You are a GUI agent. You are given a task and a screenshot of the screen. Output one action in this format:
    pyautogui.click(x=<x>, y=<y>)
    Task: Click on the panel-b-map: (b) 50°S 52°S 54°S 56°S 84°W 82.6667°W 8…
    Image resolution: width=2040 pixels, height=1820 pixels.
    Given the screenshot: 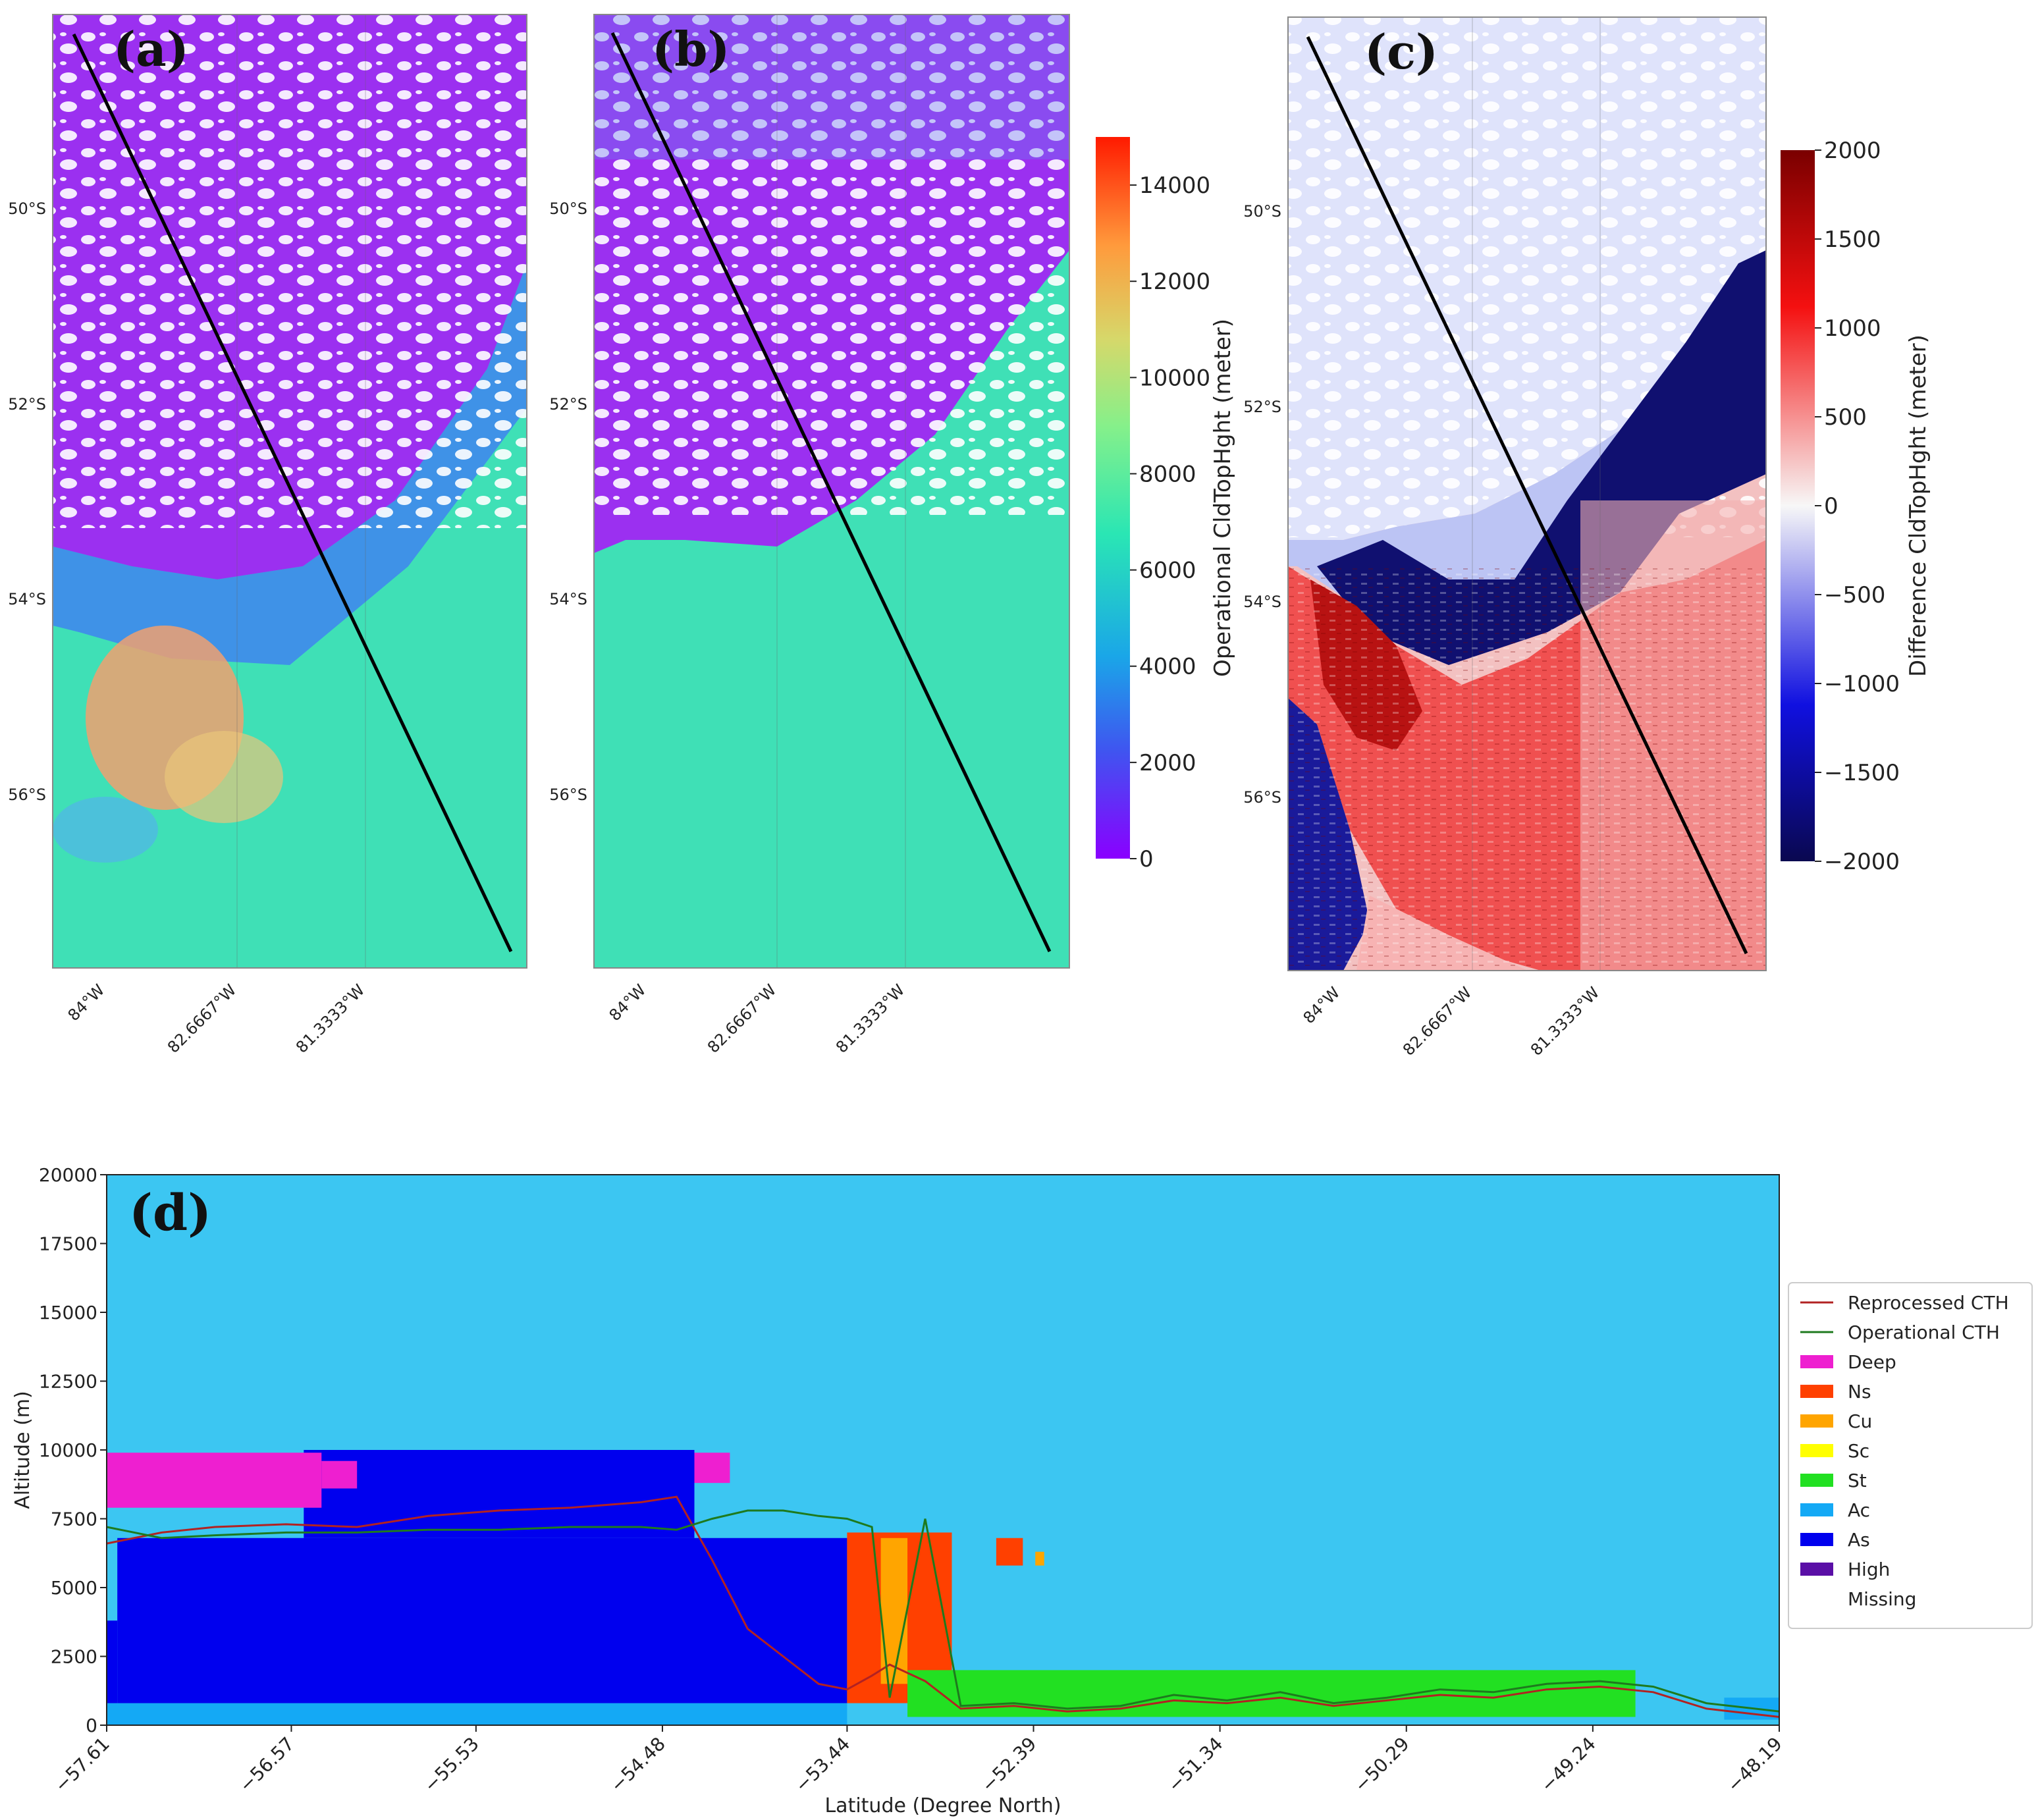 What is the action you would take?
    pyautogui.click(x=810, y=535)
    